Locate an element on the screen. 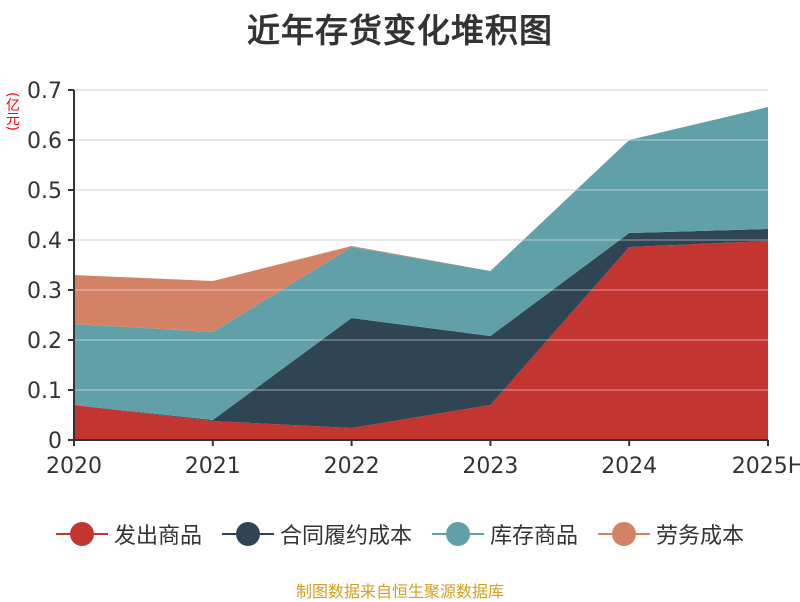  y-tick-label: 0.6 is located at coordinates (44, 141).